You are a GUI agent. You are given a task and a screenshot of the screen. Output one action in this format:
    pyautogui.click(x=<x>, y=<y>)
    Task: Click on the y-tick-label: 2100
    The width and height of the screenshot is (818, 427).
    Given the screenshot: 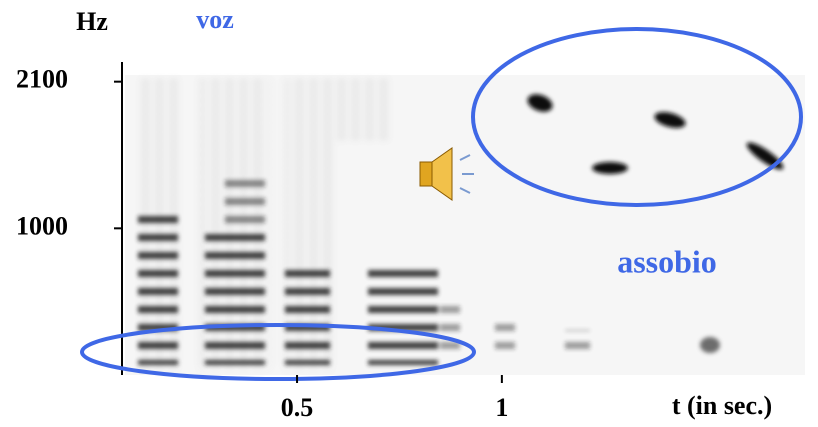 What is the action you would take?
    pyautogui.click(x=42, y=79)
    